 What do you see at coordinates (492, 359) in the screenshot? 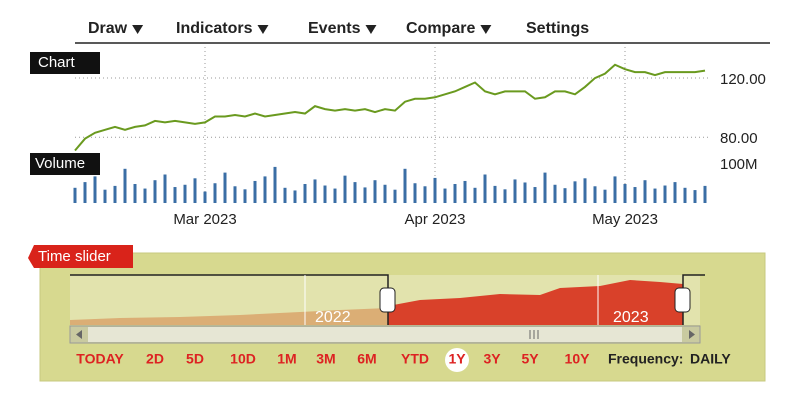
I see `range-button: 3Y` at bounding box center [492, 359].